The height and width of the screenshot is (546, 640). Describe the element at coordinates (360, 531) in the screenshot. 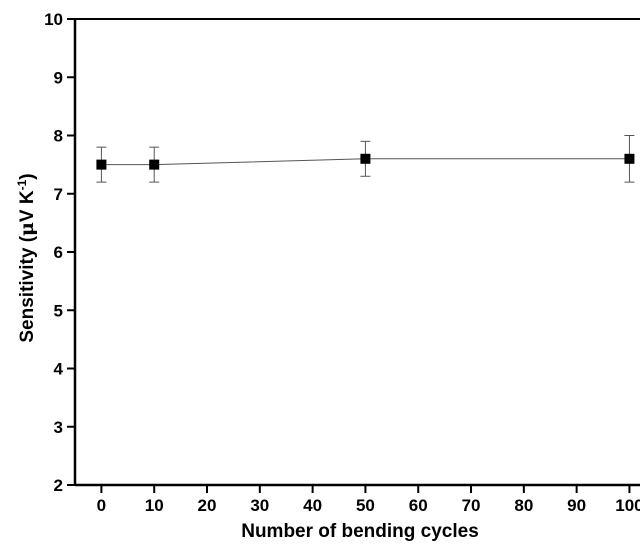

I see `x-axis-title: Number of bending cycles` at that location.